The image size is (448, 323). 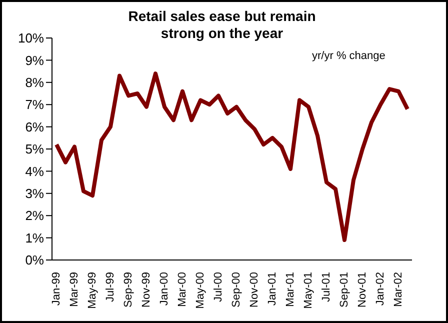 What do you see at coordinates (92, 290) in the screenshot?
I see `x-tick-label: May-99` at bounding box center [92, 290].